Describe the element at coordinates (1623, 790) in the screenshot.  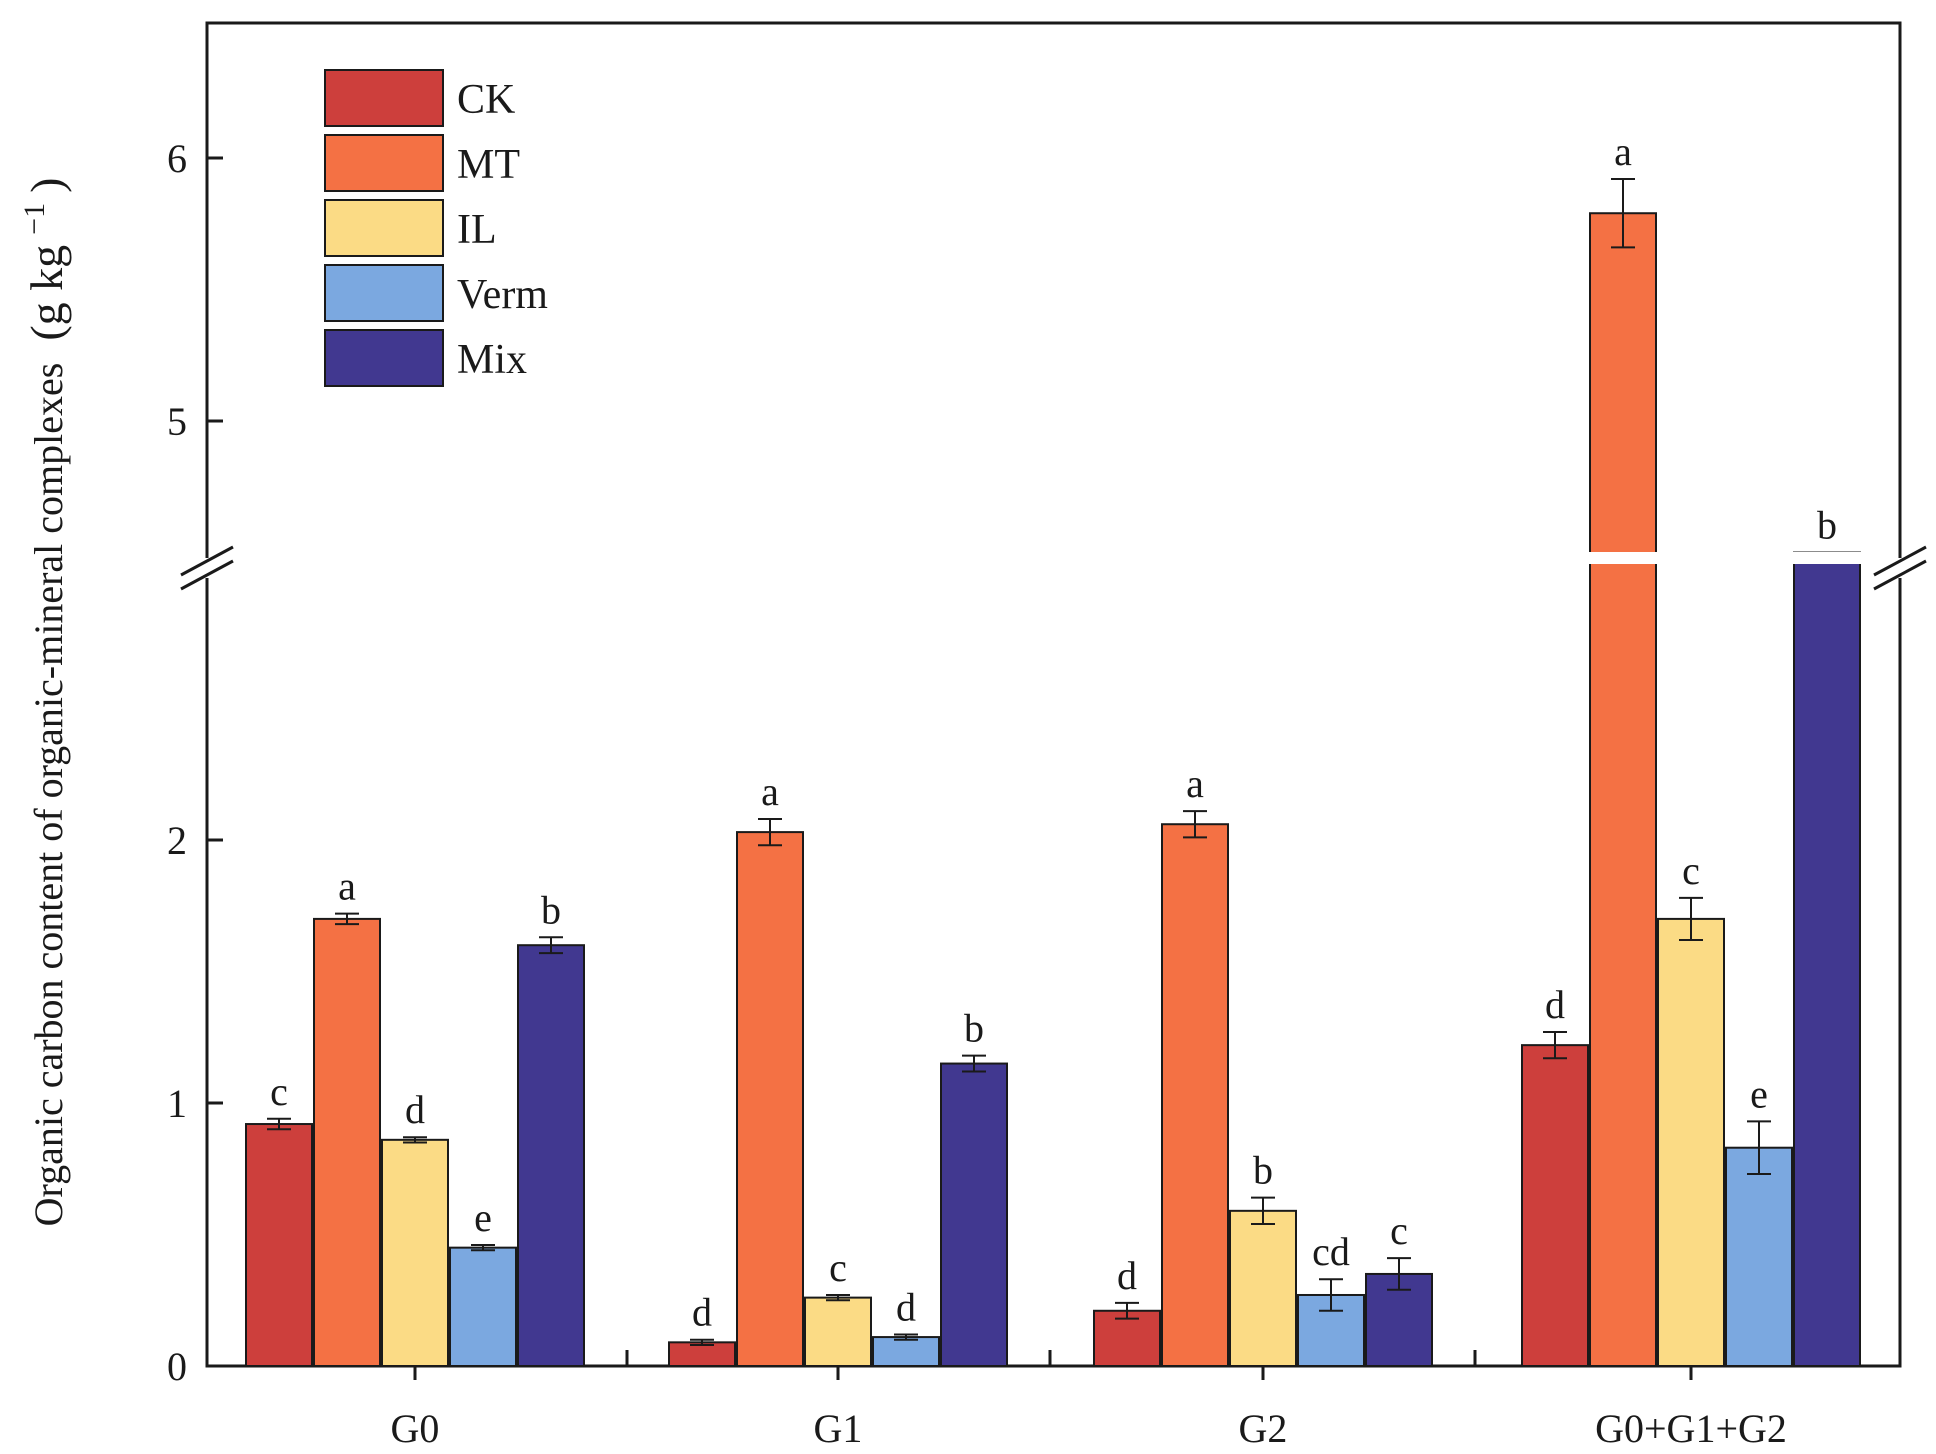
I see `bar-mt-g0-g1-g2` at that location.